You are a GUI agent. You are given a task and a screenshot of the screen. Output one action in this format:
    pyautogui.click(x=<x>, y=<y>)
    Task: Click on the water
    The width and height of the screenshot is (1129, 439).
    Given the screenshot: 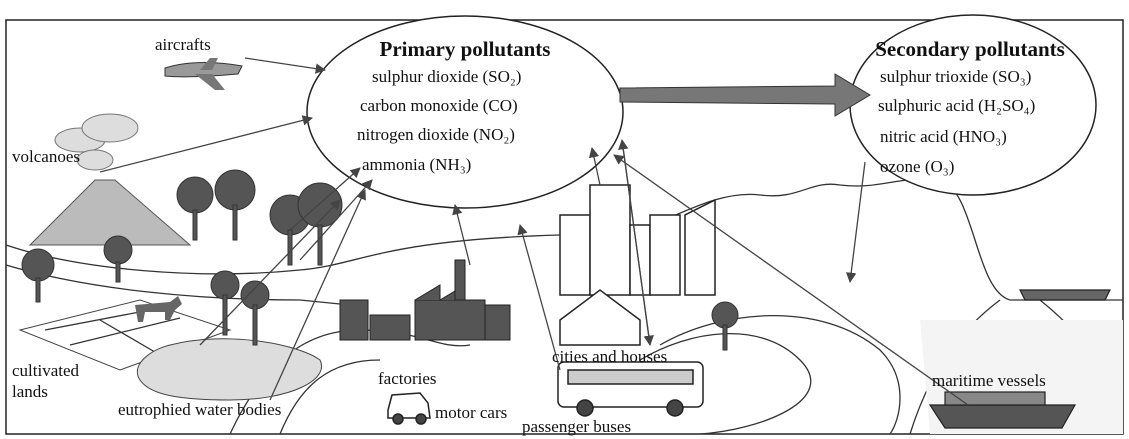 What is the action you would take?
    pyautogui.click(x=229, y=369)
    